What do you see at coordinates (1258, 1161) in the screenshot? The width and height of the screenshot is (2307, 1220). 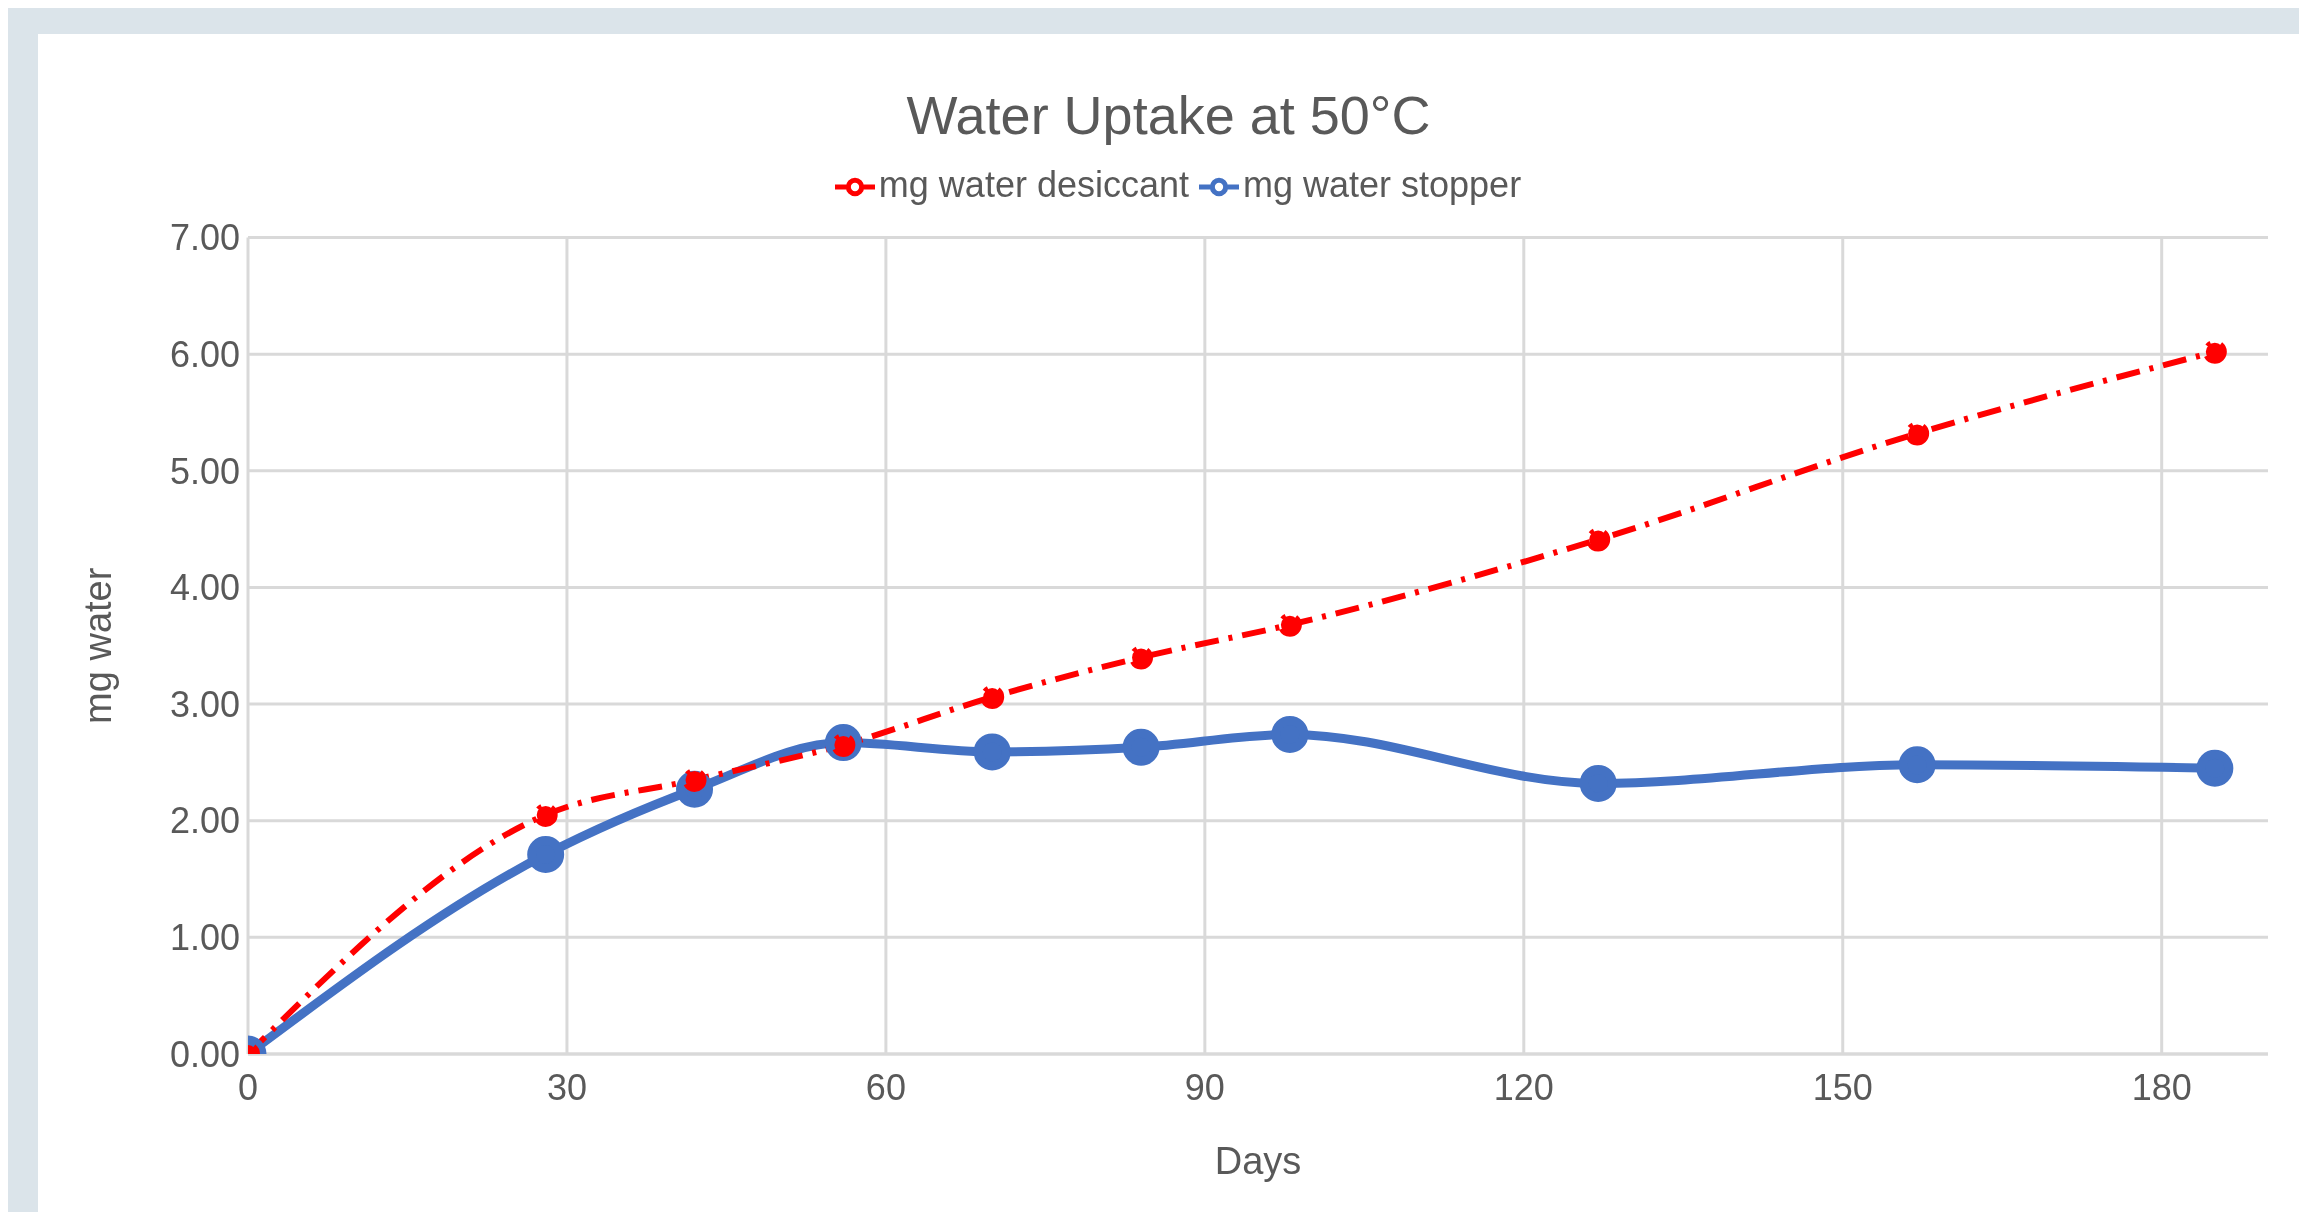 I see `x-axis-title: Days` at bounding box center [1258, 1161].